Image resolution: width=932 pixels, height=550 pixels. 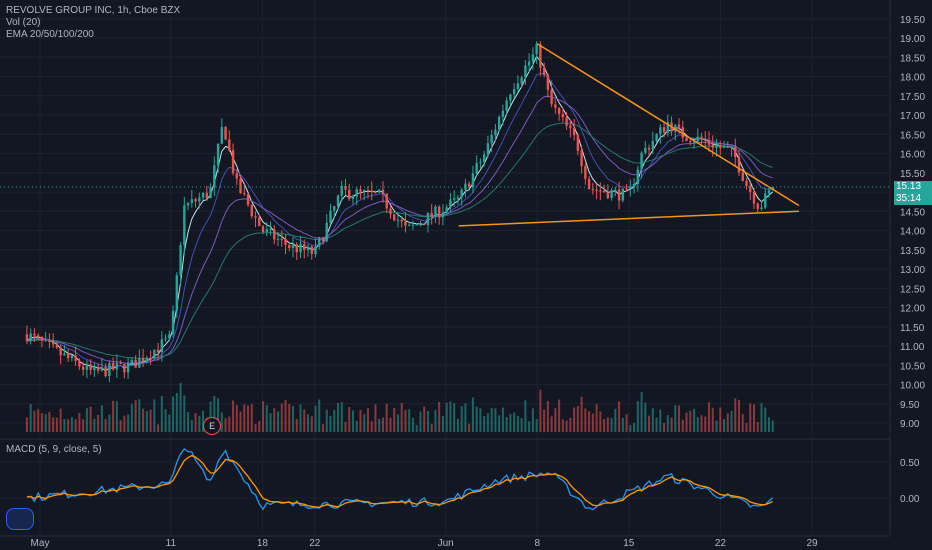 What do you see at coordinates (910, 499) in the screenshot?
I see `macd-tick-label: 0.00` at bounding box center [910, 499].